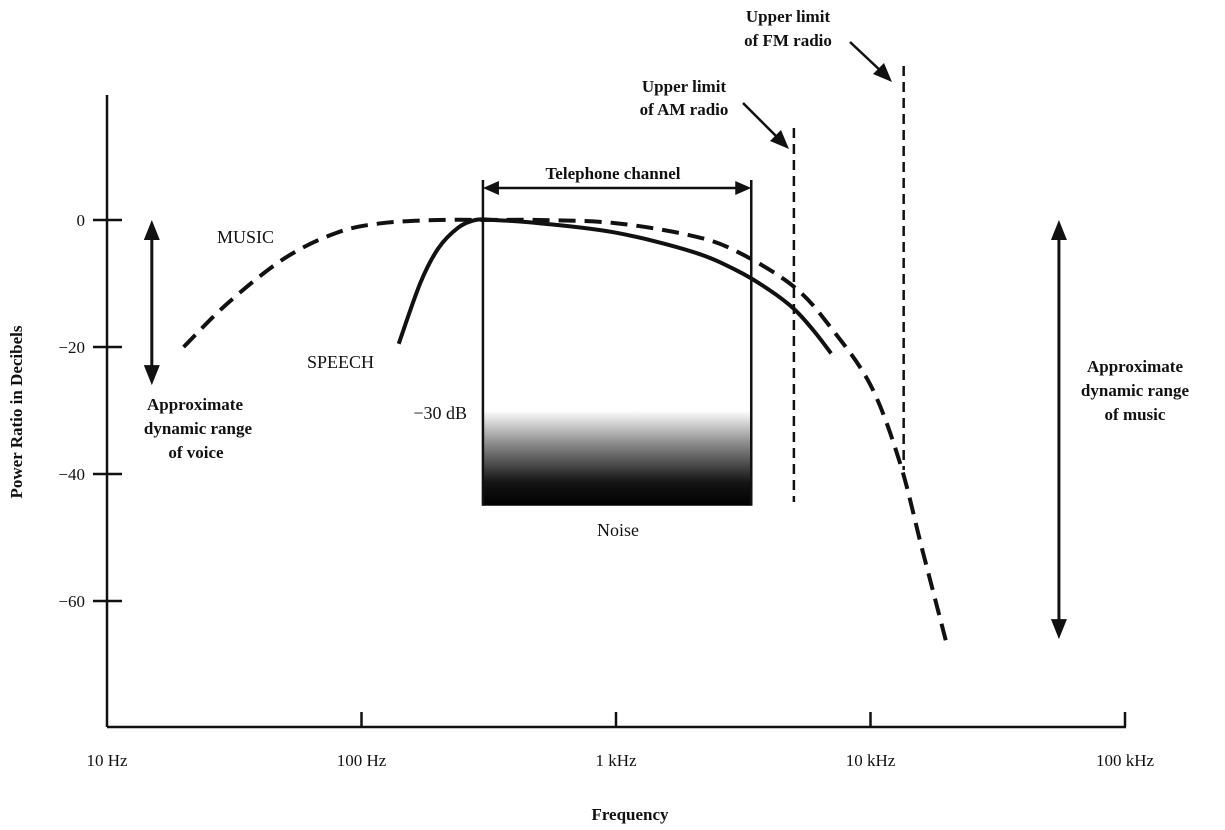 This screenshot has height=830, width=1225. I want to click on fm-limit-pointer-head, so click(882, 72).